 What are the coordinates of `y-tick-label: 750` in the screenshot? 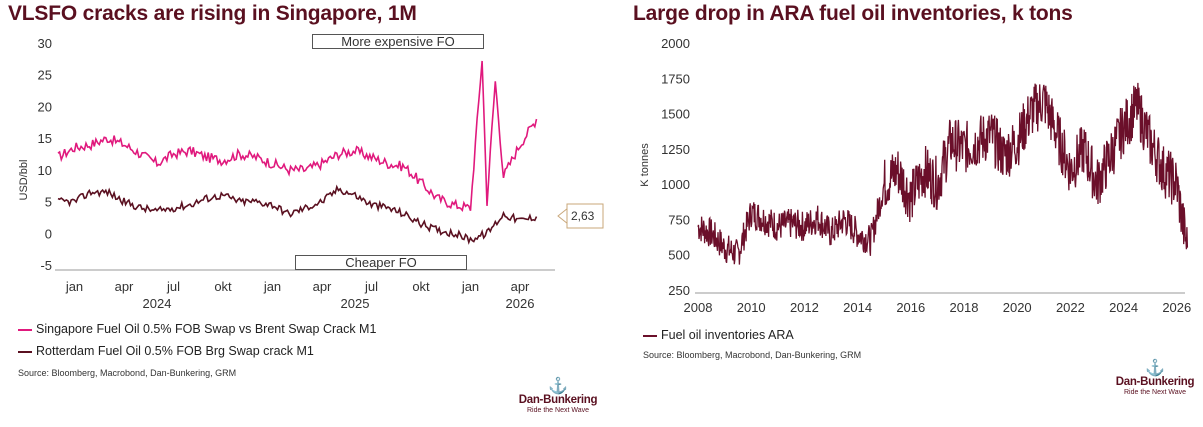 It's located at (679, 219).